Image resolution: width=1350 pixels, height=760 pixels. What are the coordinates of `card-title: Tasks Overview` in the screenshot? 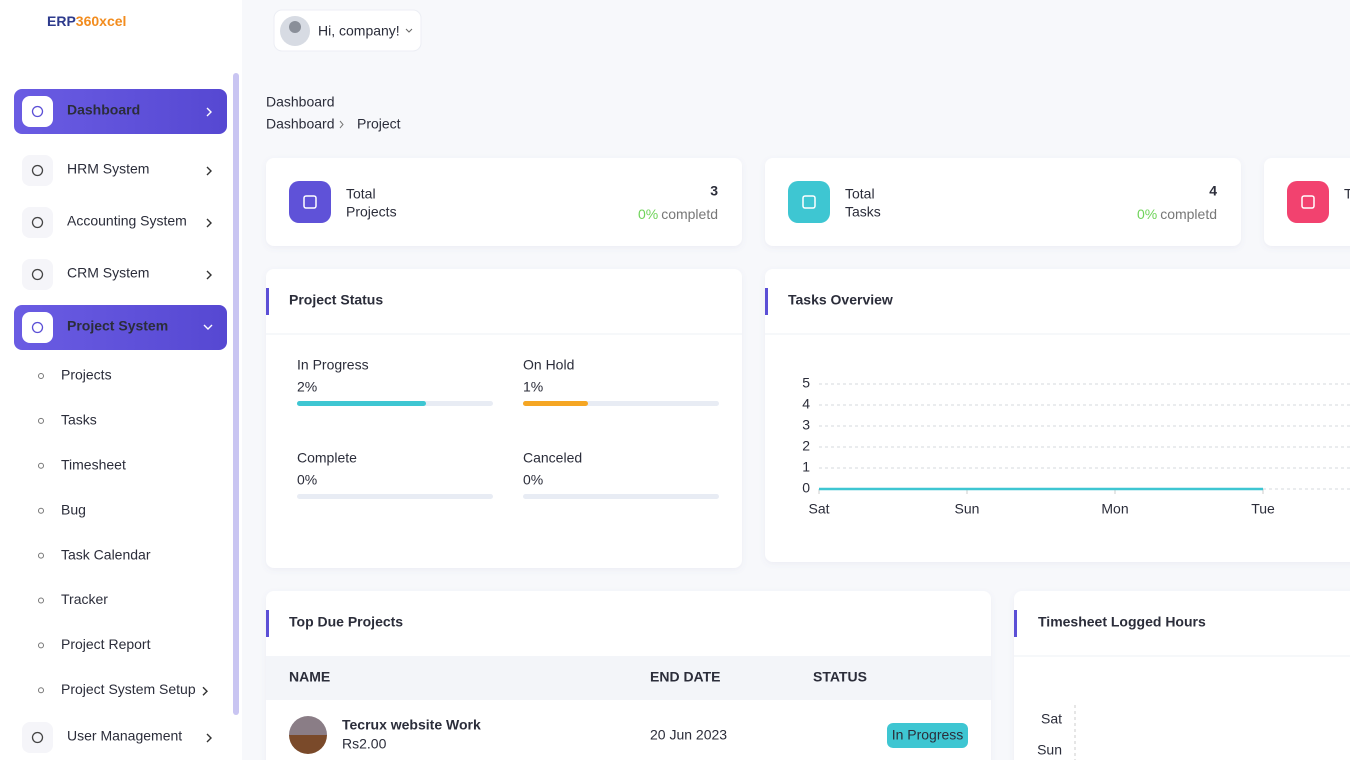 It's located at (840, 300).